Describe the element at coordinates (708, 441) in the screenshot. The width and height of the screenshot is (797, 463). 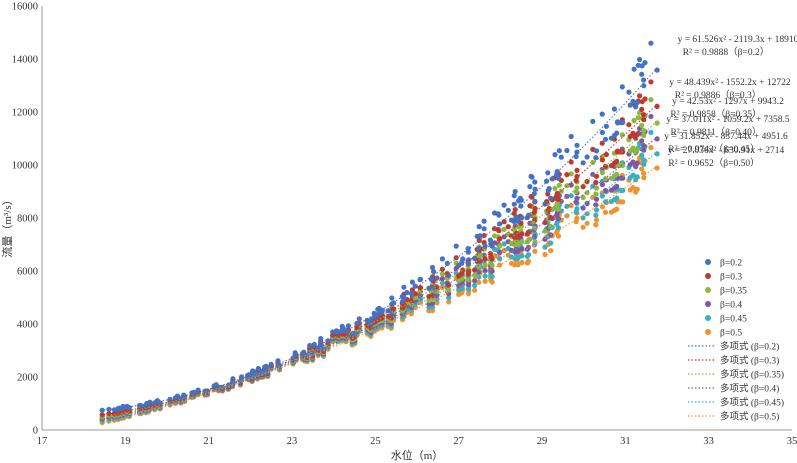
I see `x-tick-label: 33` at that location.